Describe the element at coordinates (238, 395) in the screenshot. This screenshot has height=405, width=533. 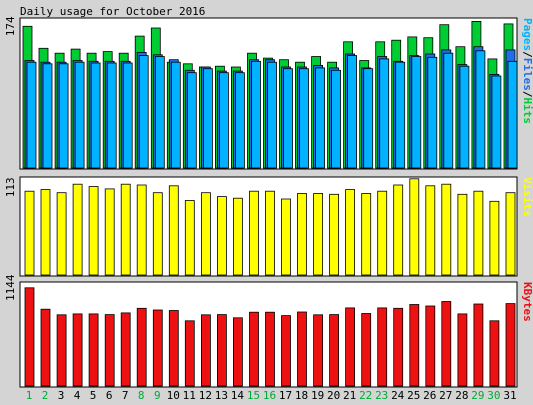
I see `day-label-14: 14` at that location.